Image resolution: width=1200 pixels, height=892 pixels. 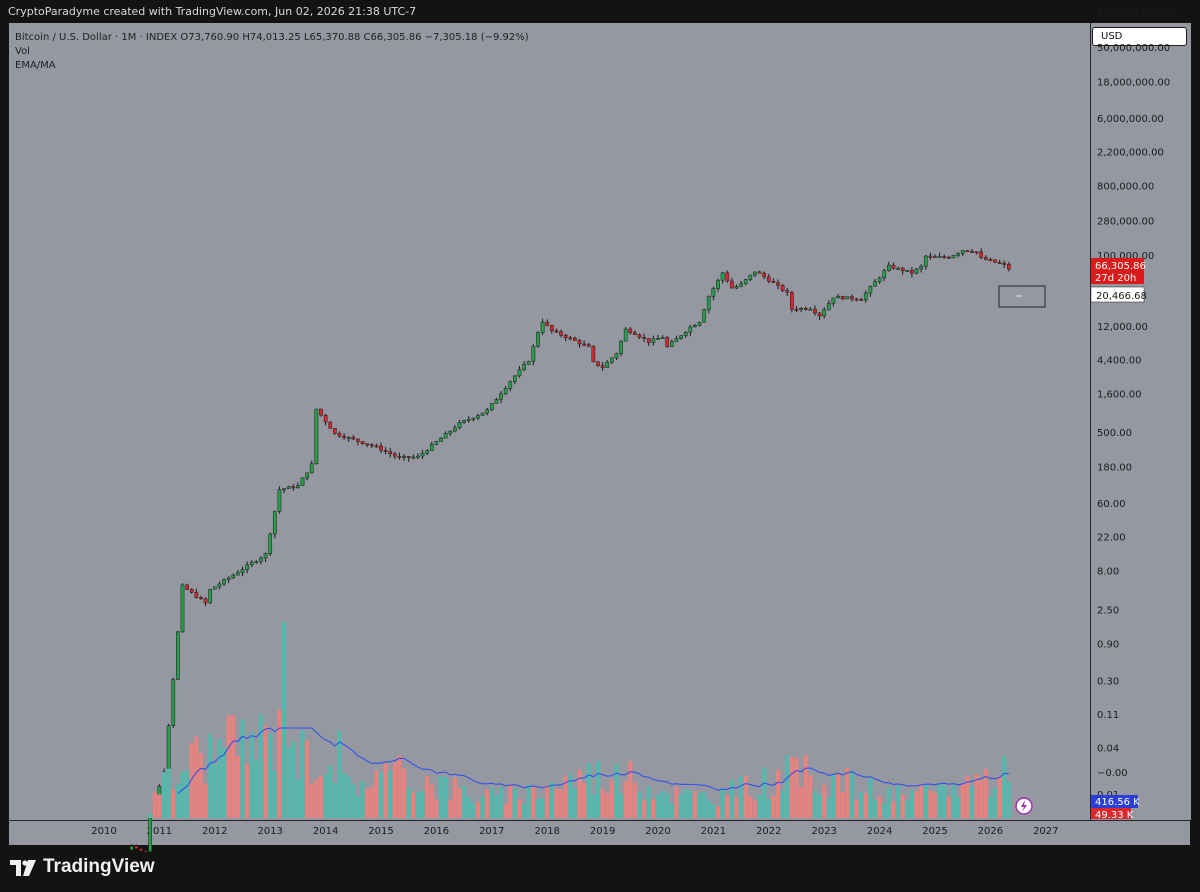 I want to click on drawing-rectangle, so click(x=1022, y=296).